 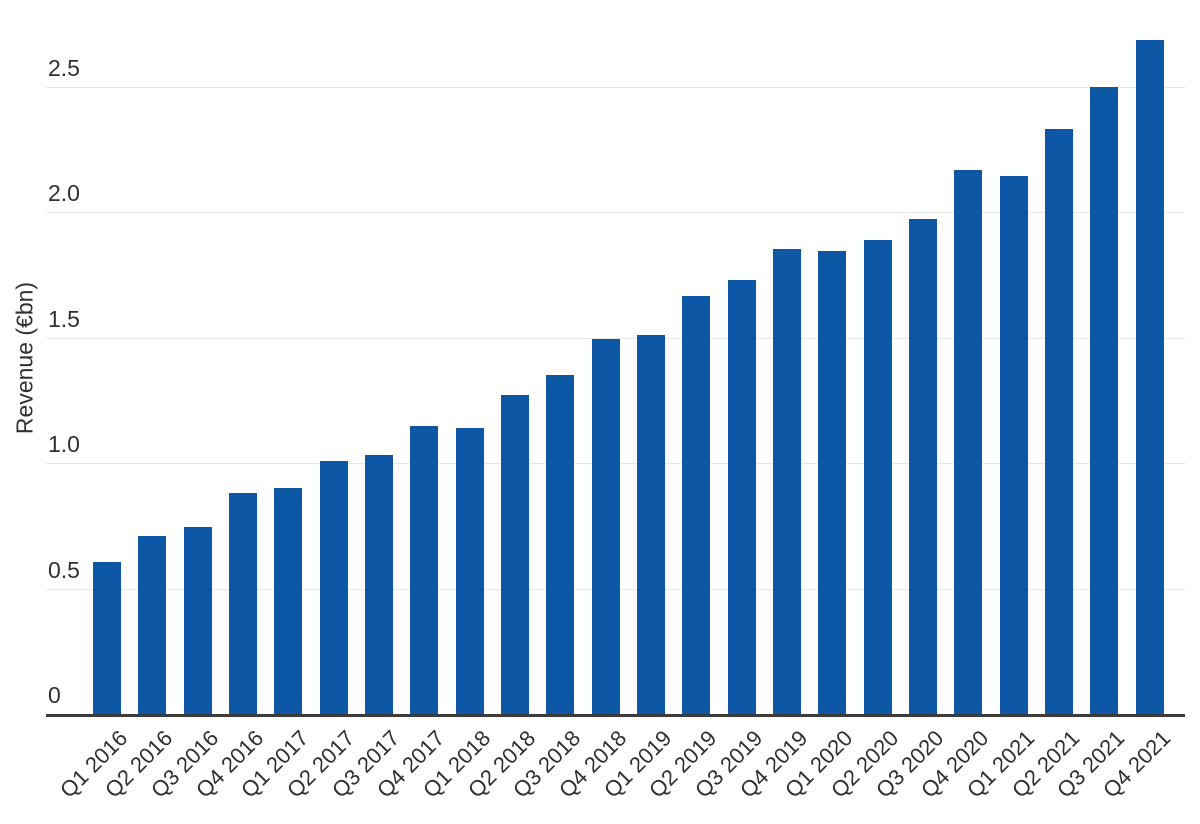 What do you see at coordinates (64, 319) in the screenshot?
I see `y-tick-label: 1.5` at bounding box center [64, 319].